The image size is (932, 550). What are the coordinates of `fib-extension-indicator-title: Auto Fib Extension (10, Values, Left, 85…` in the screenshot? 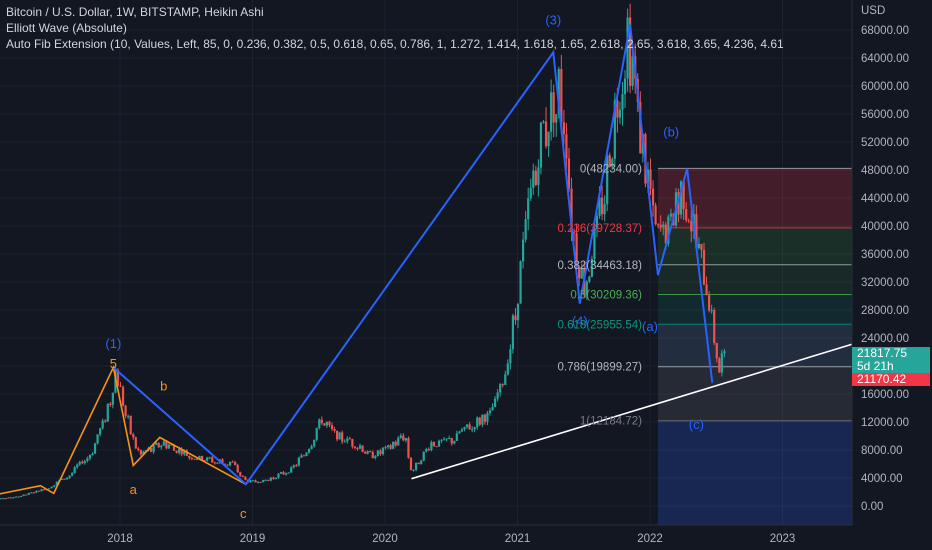 It's located at (395, 44).